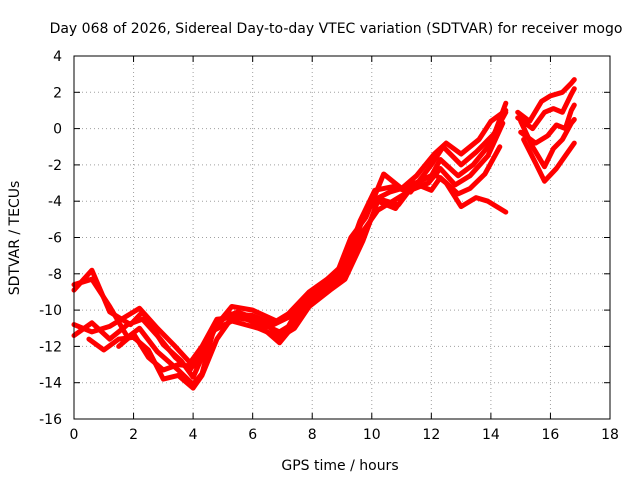 The image size is (640, 480). I want to click on x-tick-label: 8, so click(312, 435).